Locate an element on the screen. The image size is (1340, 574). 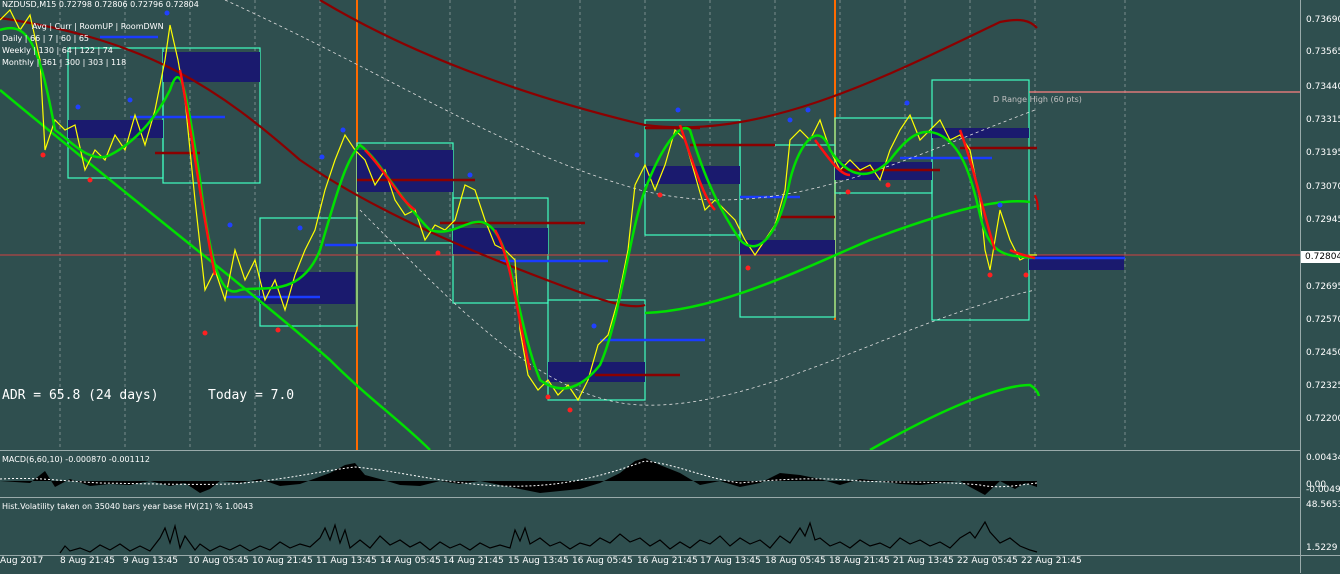
time-tick: 8 Aug 21:45 is located at coordinates (87, 561).